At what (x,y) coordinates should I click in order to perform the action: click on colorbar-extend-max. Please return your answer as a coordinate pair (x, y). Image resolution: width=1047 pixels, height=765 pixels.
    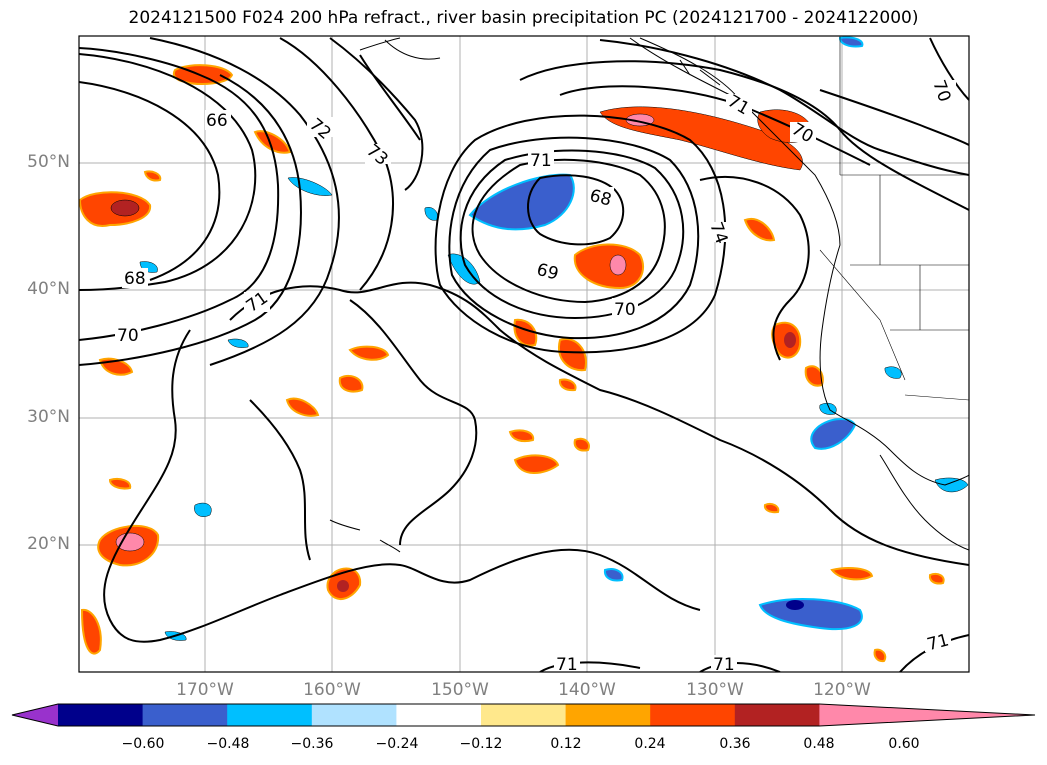
    Looking at the image, I should click on (927, 715).